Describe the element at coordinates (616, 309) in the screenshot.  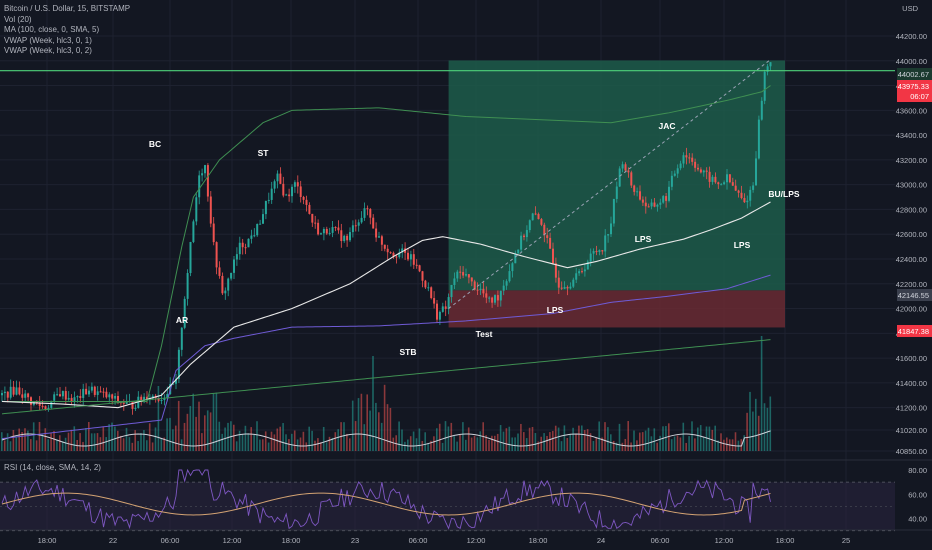
I see `long-position-stop-zone` at that location.